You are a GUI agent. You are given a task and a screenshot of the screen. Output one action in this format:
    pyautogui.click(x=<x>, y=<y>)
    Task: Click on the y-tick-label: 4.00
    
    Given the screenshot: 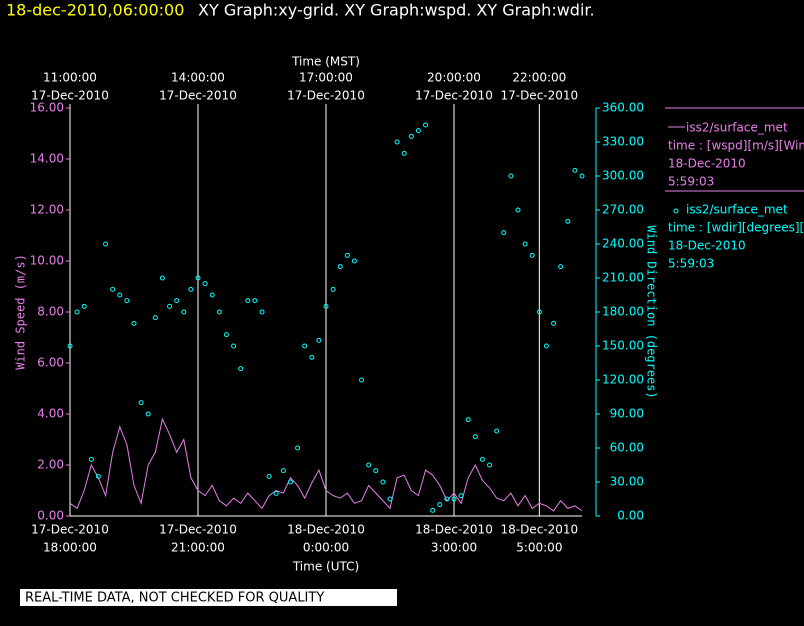 What is the action you would take?
    pyautogui.click(x=50, y=414)
    